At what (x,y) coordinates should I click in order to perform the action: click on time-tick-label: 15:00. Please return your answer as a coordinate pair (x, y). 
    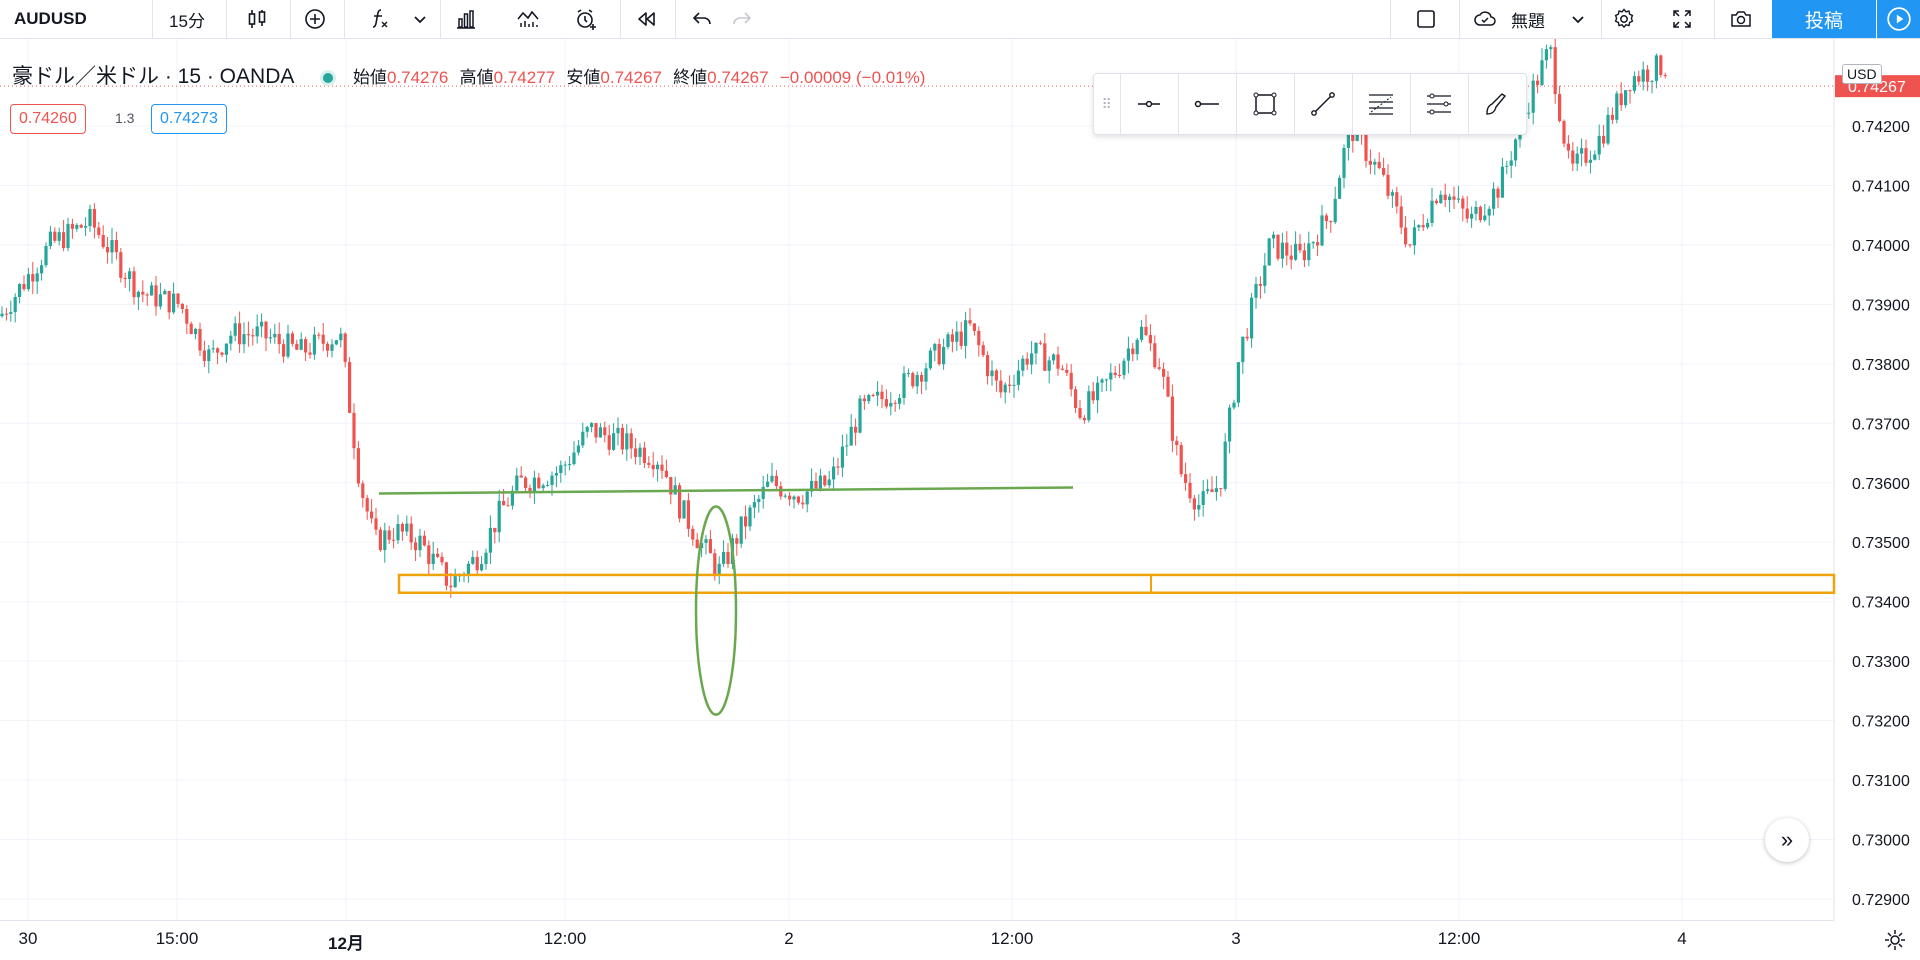
    Looking at the image, I should click on (177, 938).